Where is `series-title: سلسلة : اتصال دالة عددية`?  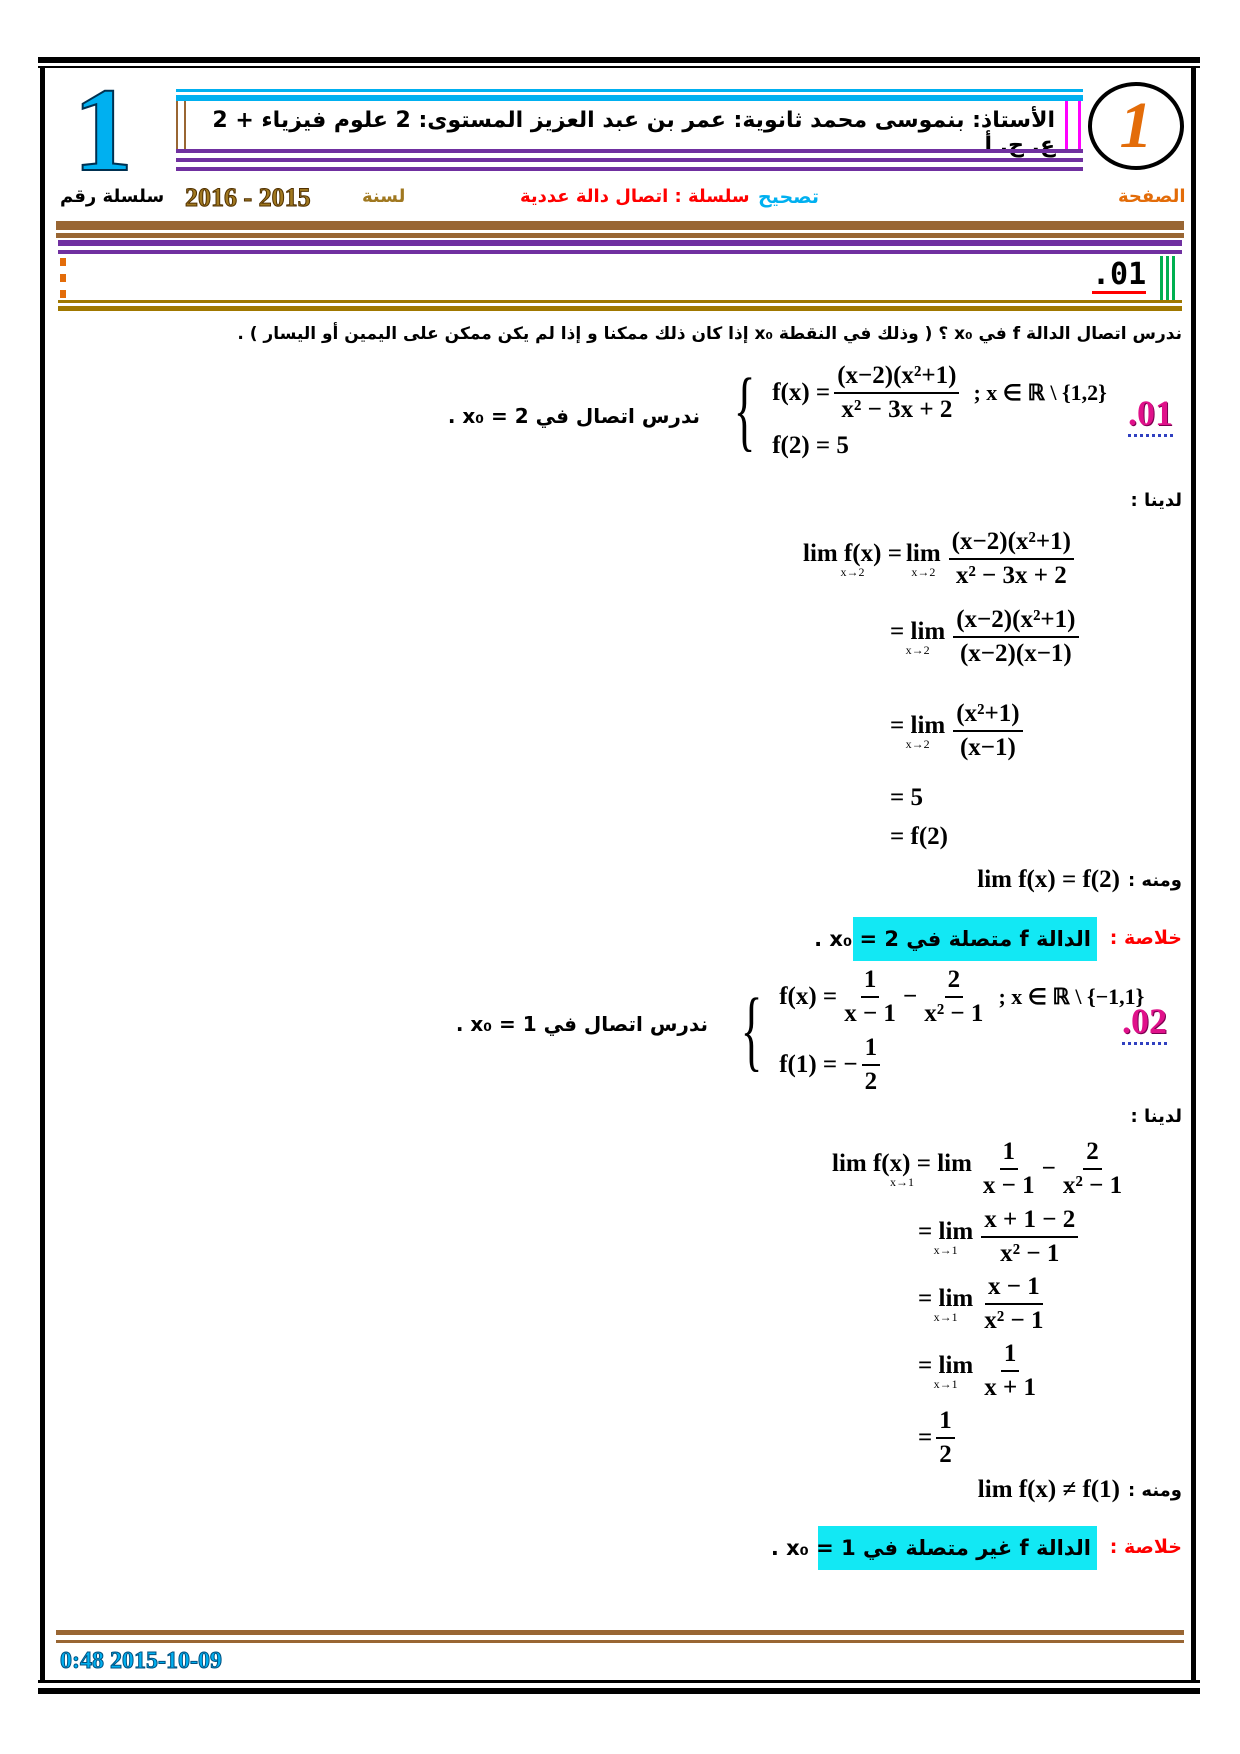 series-title: سلسلة : اتصال دالة عددية is located at coordinates (635, 196).